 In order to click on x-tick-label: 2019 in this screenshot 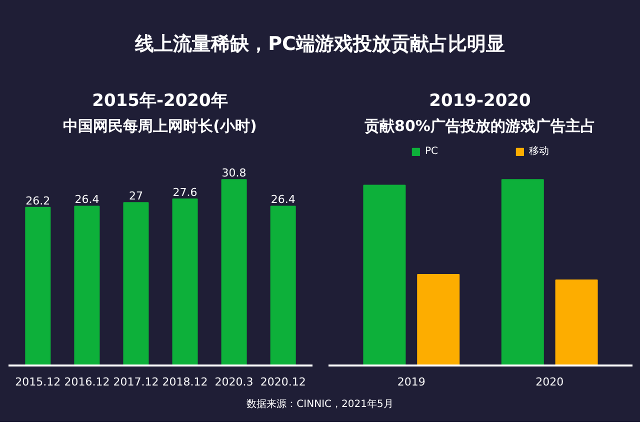, I will do `click(411, 382)`.